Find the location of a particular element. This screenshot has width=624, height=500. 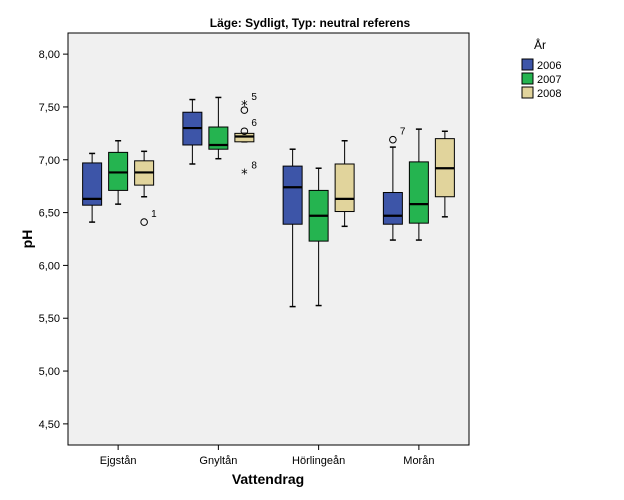

outlier-label: 7 is located at coordinates (403, 132).